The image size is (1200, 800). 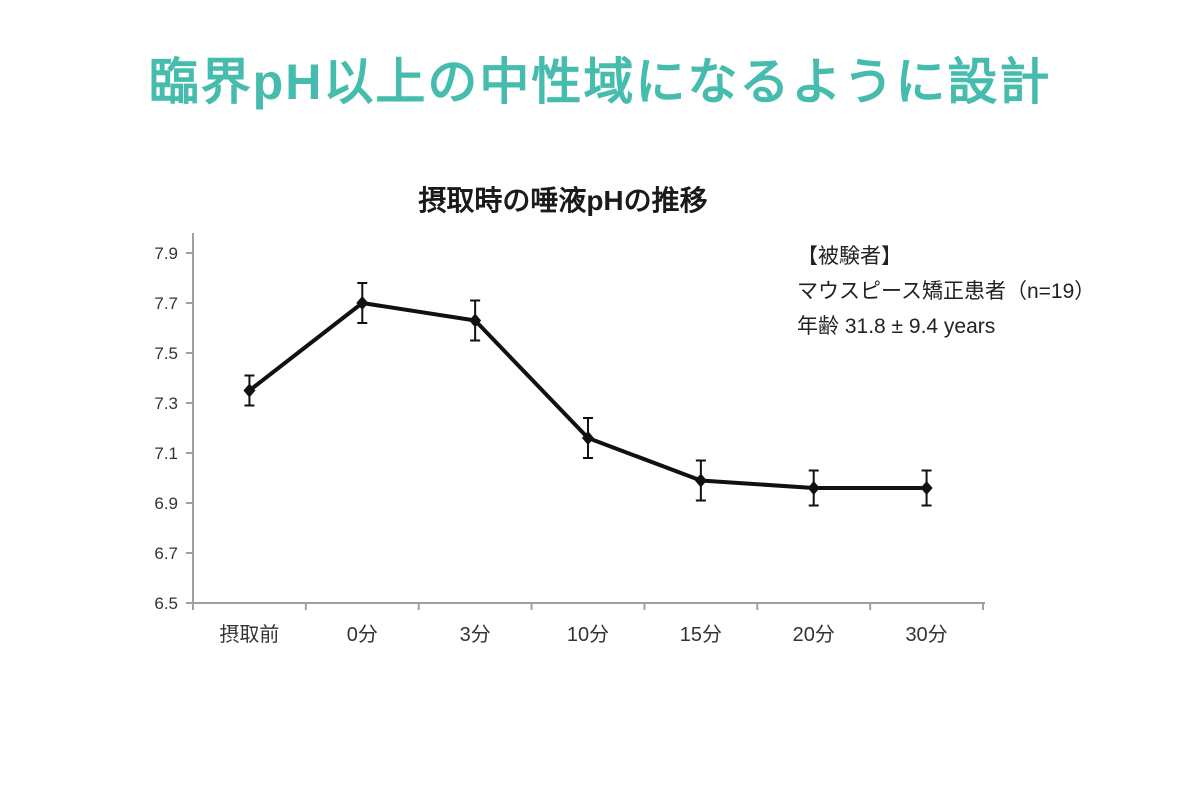 I want to click on y-tick-label: 7.7, so click(x=166, y=303).